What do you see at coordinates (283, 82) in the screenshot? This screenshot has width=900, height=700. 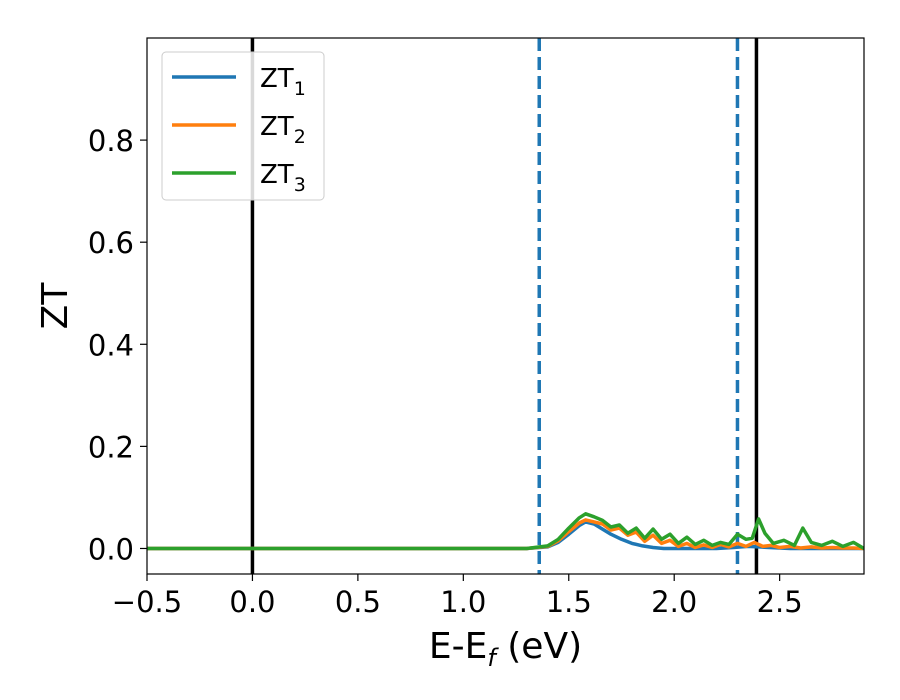 I see `legend-label-zt1: ZT1` at bounding box center [283, 82].